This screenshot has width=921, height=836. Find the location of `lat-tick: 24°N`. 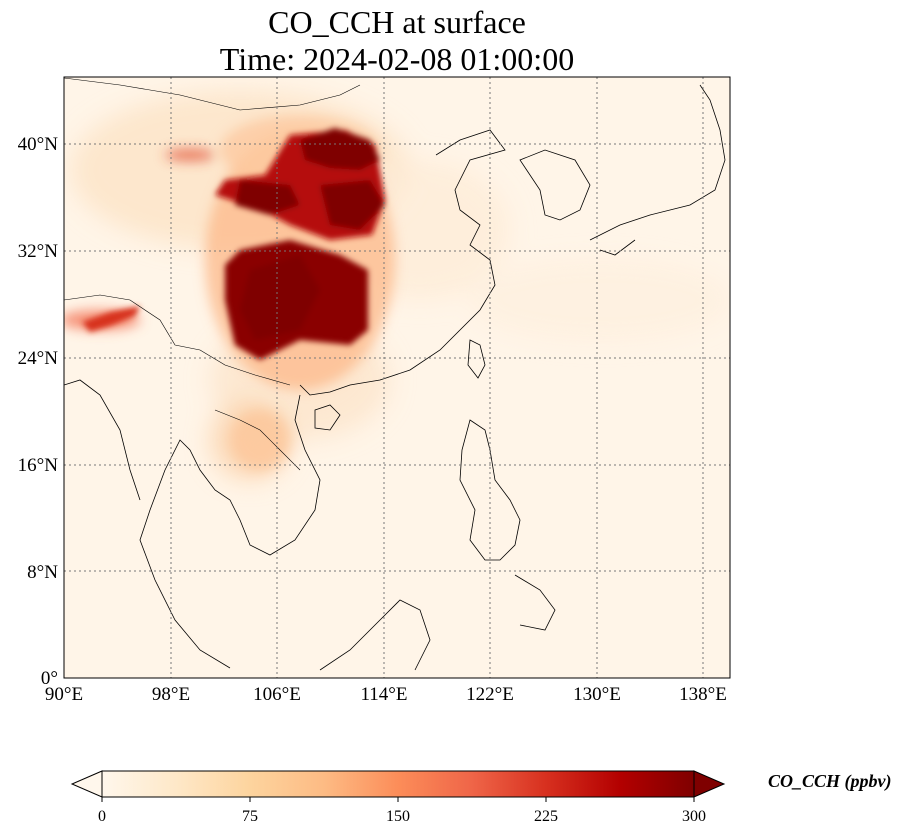

lat-tick: 24°N is located at coordinates (38, 358).